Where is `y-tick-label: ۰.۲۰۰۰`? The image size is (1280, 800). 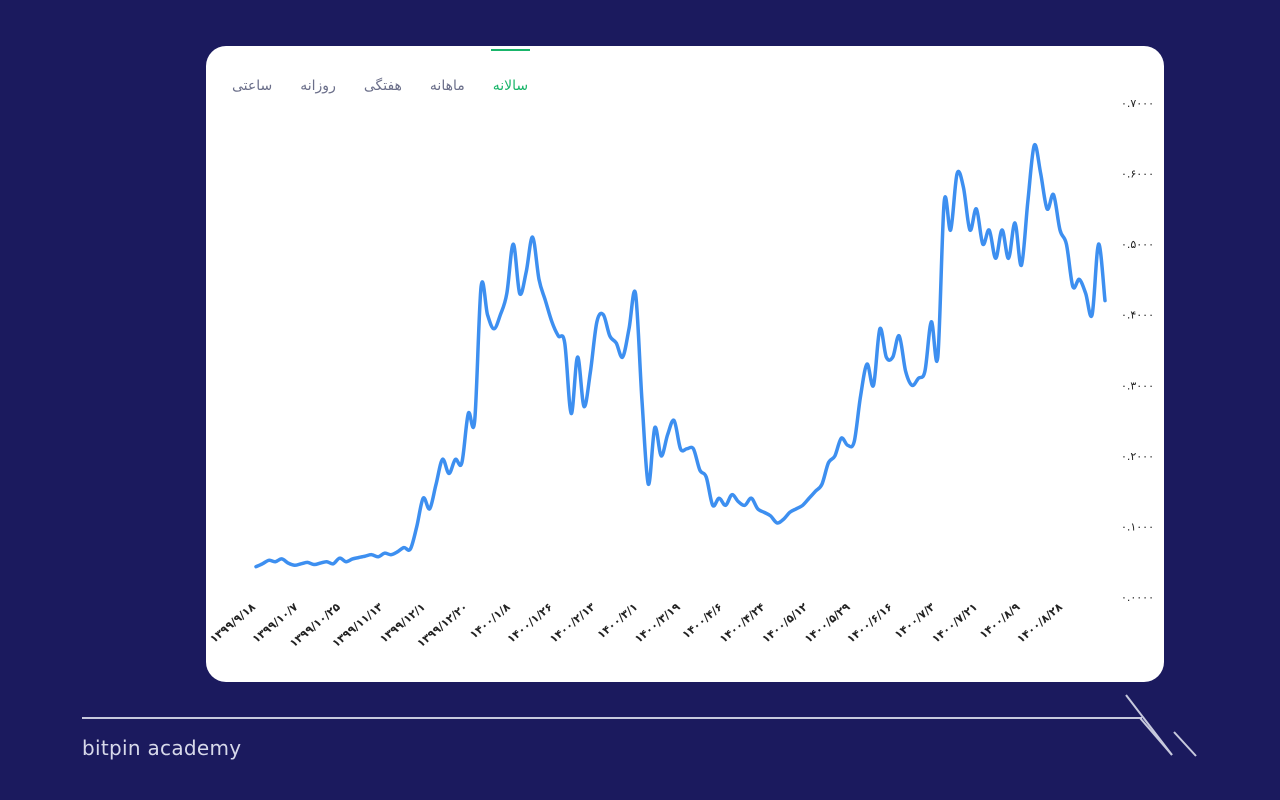
y-tick-label: ۰.۲۰۰۰ is located at coordinates (1137, 456).